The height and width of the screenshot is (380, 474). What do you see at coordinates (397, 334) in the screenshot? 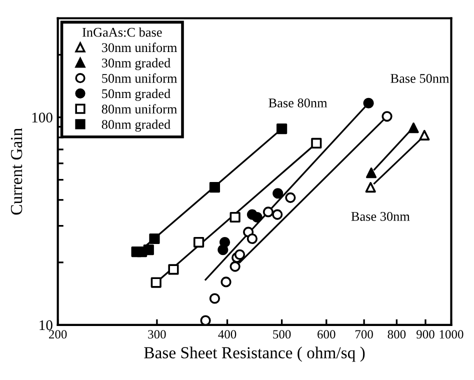
I see `x-tick-label: 800` at bounding box center [397, 334].